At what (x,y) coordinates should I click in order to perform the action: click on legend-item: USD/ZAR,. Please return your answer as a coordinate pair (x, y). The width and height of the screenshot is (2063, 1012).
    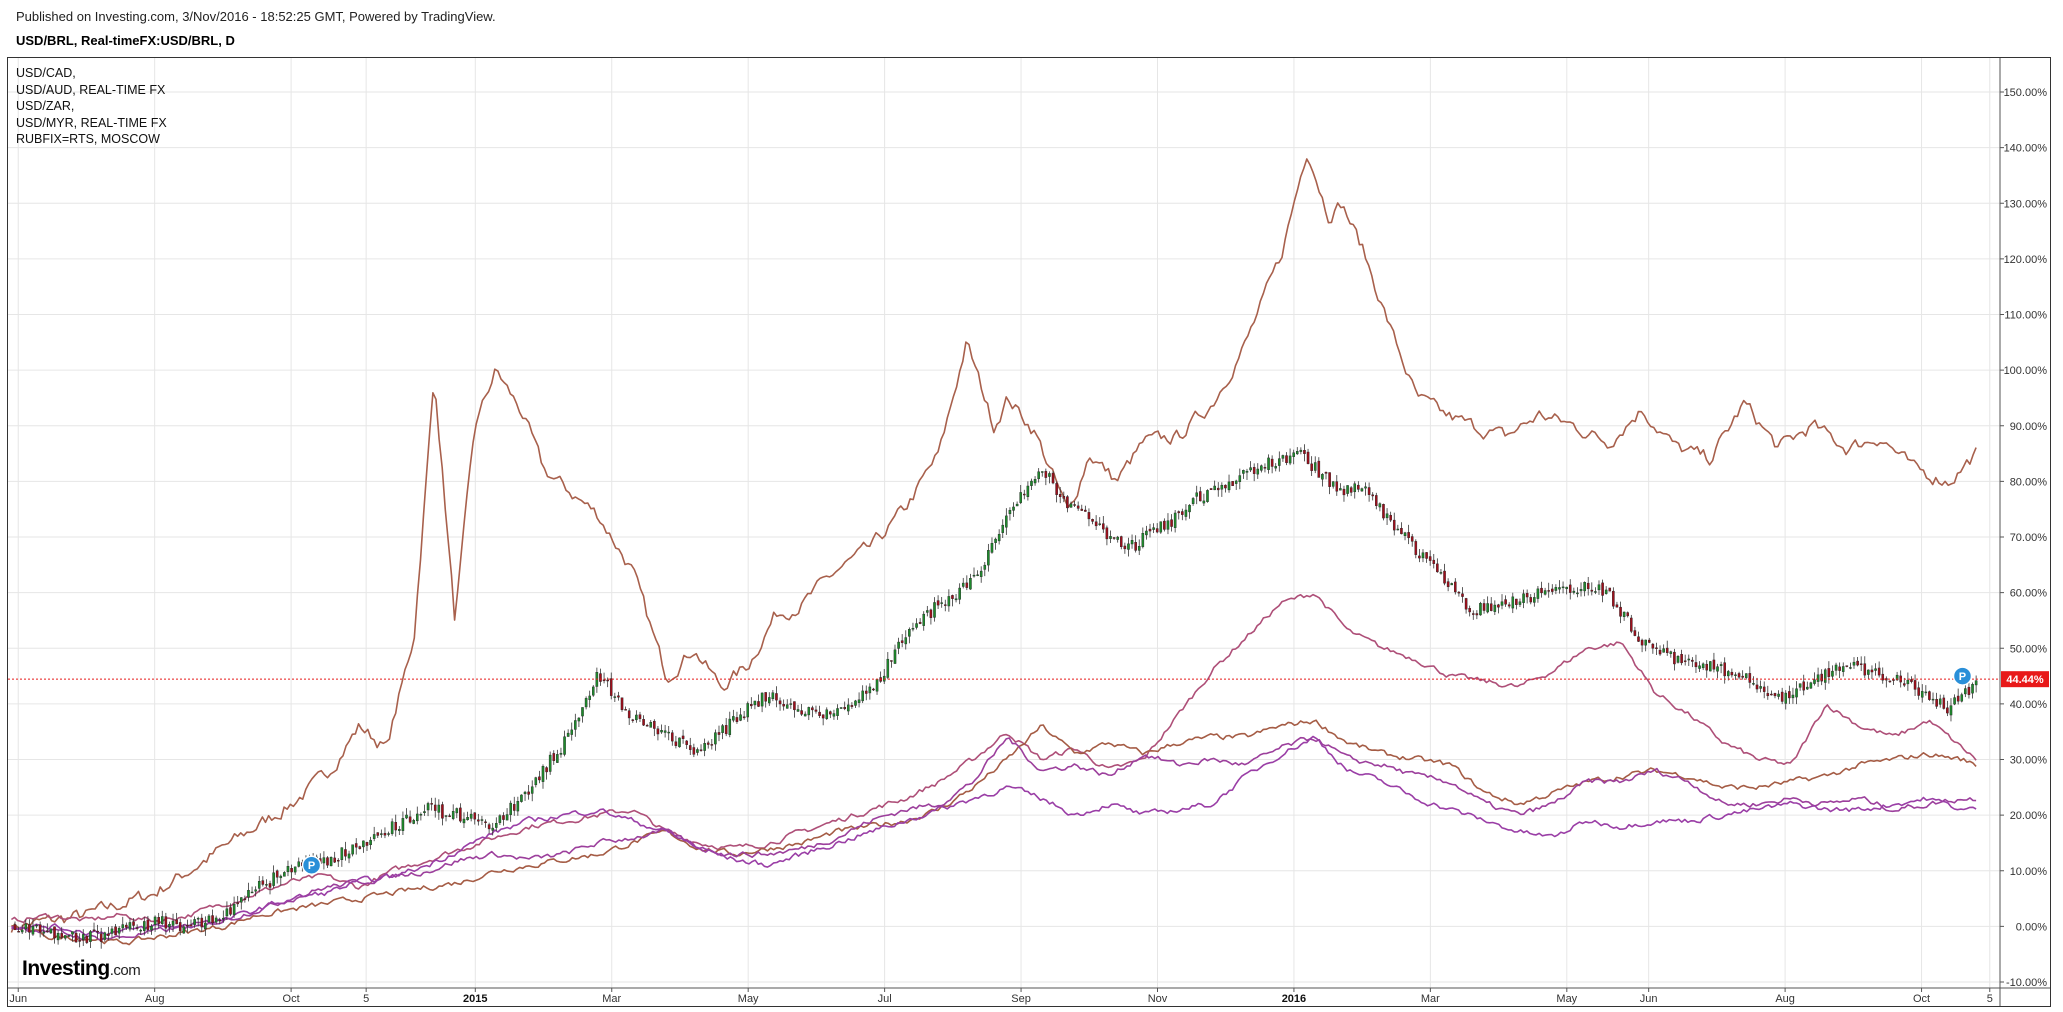
    Looking at the image, I should click on (45, 106).